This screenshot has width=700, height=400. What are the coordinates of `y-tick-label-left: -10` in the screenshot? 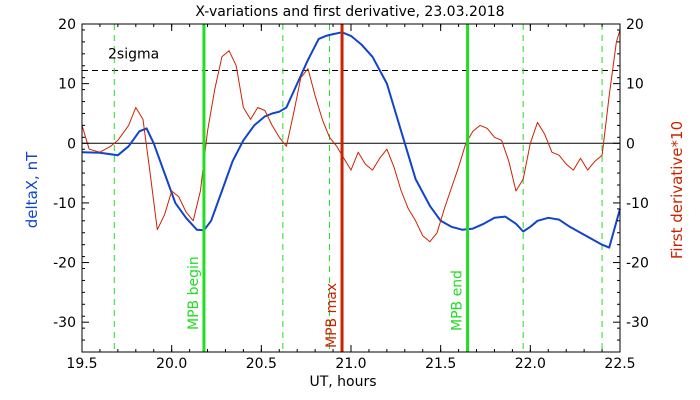 It's located at (64, 204).